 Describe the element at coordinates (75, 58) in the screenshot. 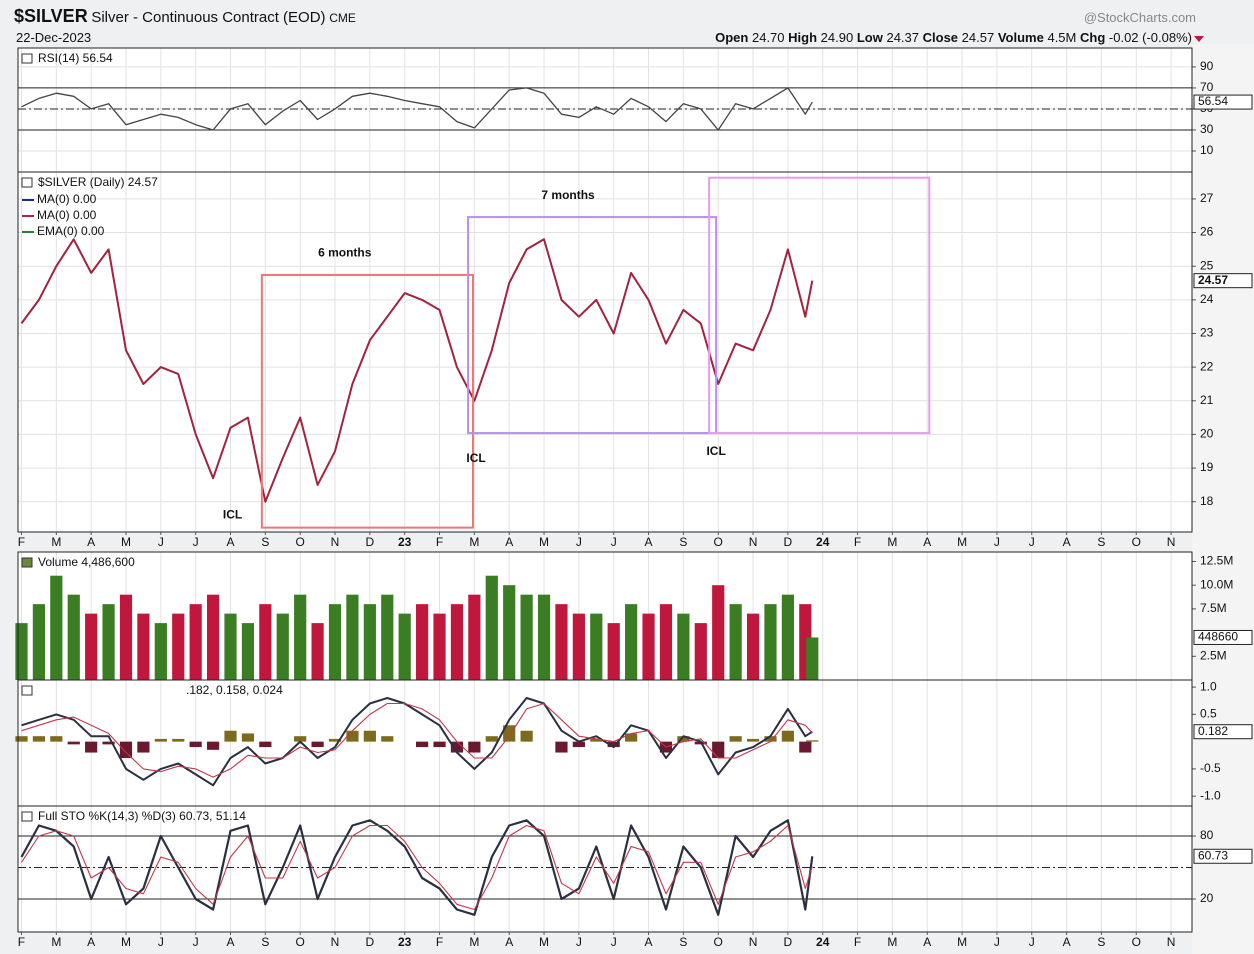

I see `panel-title: RSI(14) 56.54` at that location.